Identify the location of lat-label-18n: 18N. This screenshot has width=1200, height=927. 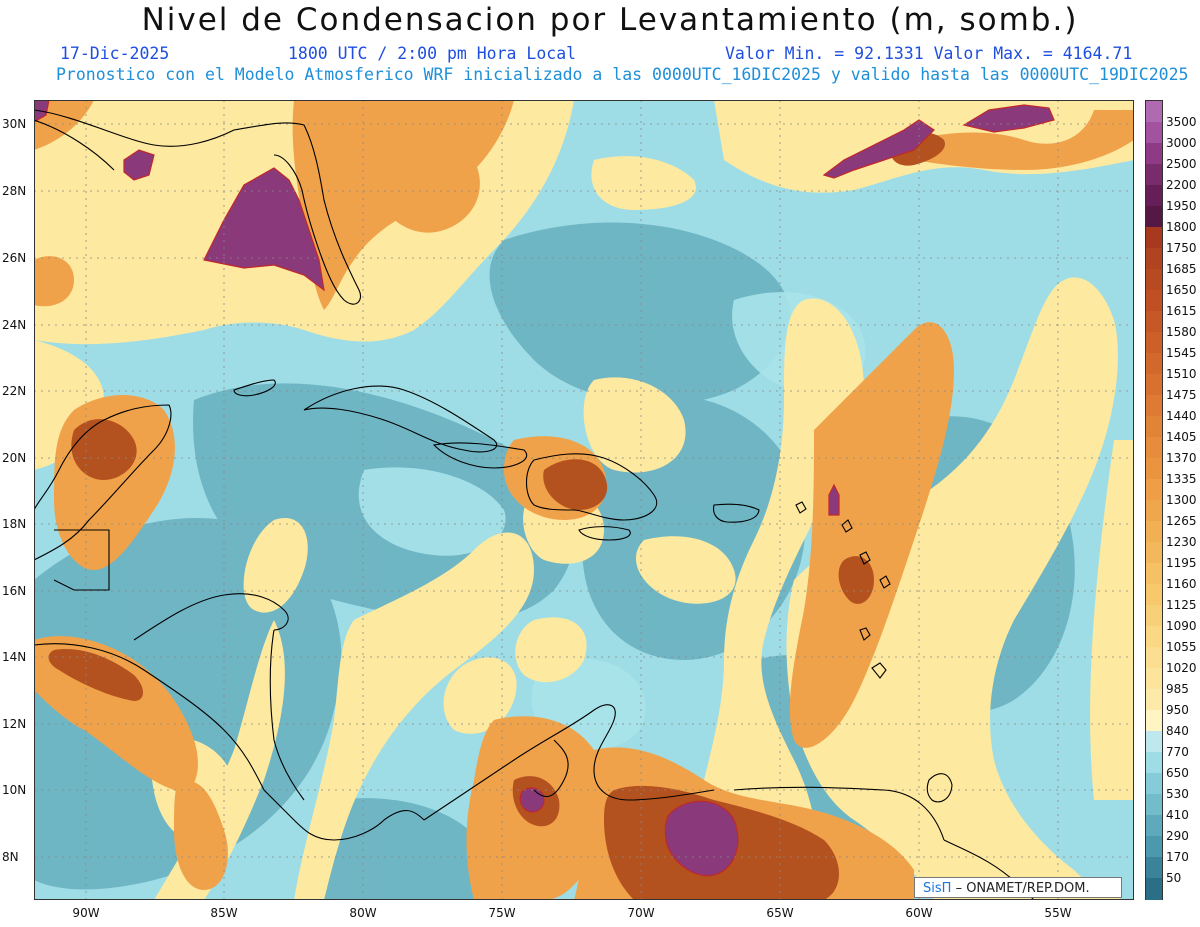
(14, 524).